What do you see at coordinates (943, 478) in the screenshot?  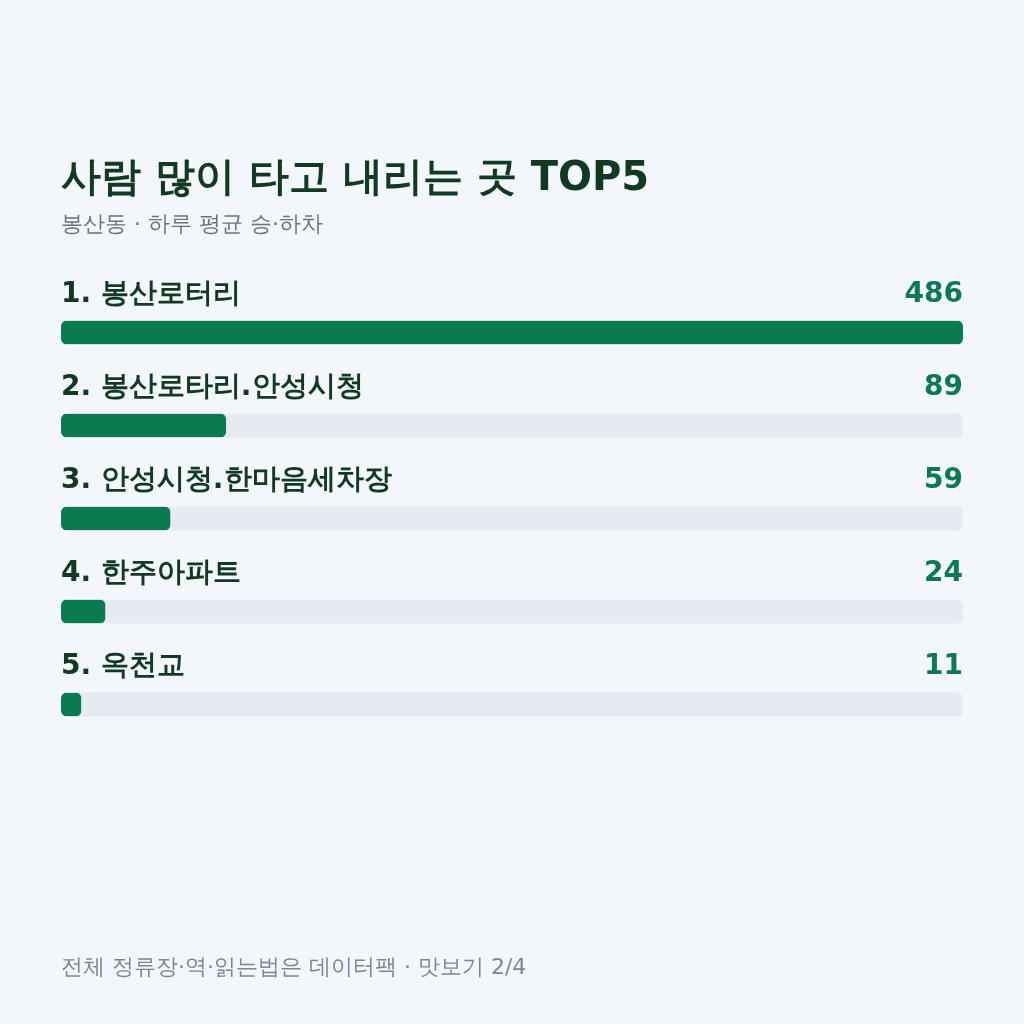 I see `data-label: 59` at bounding box center [943, 478].